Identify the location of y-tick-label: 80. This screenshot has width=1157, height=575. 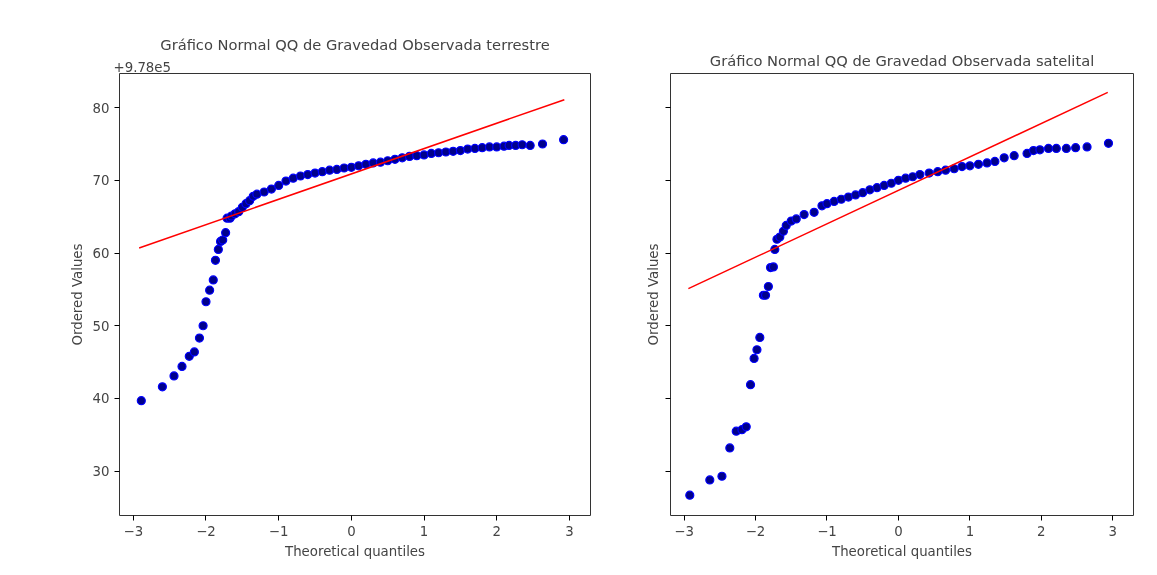
(101, 108).